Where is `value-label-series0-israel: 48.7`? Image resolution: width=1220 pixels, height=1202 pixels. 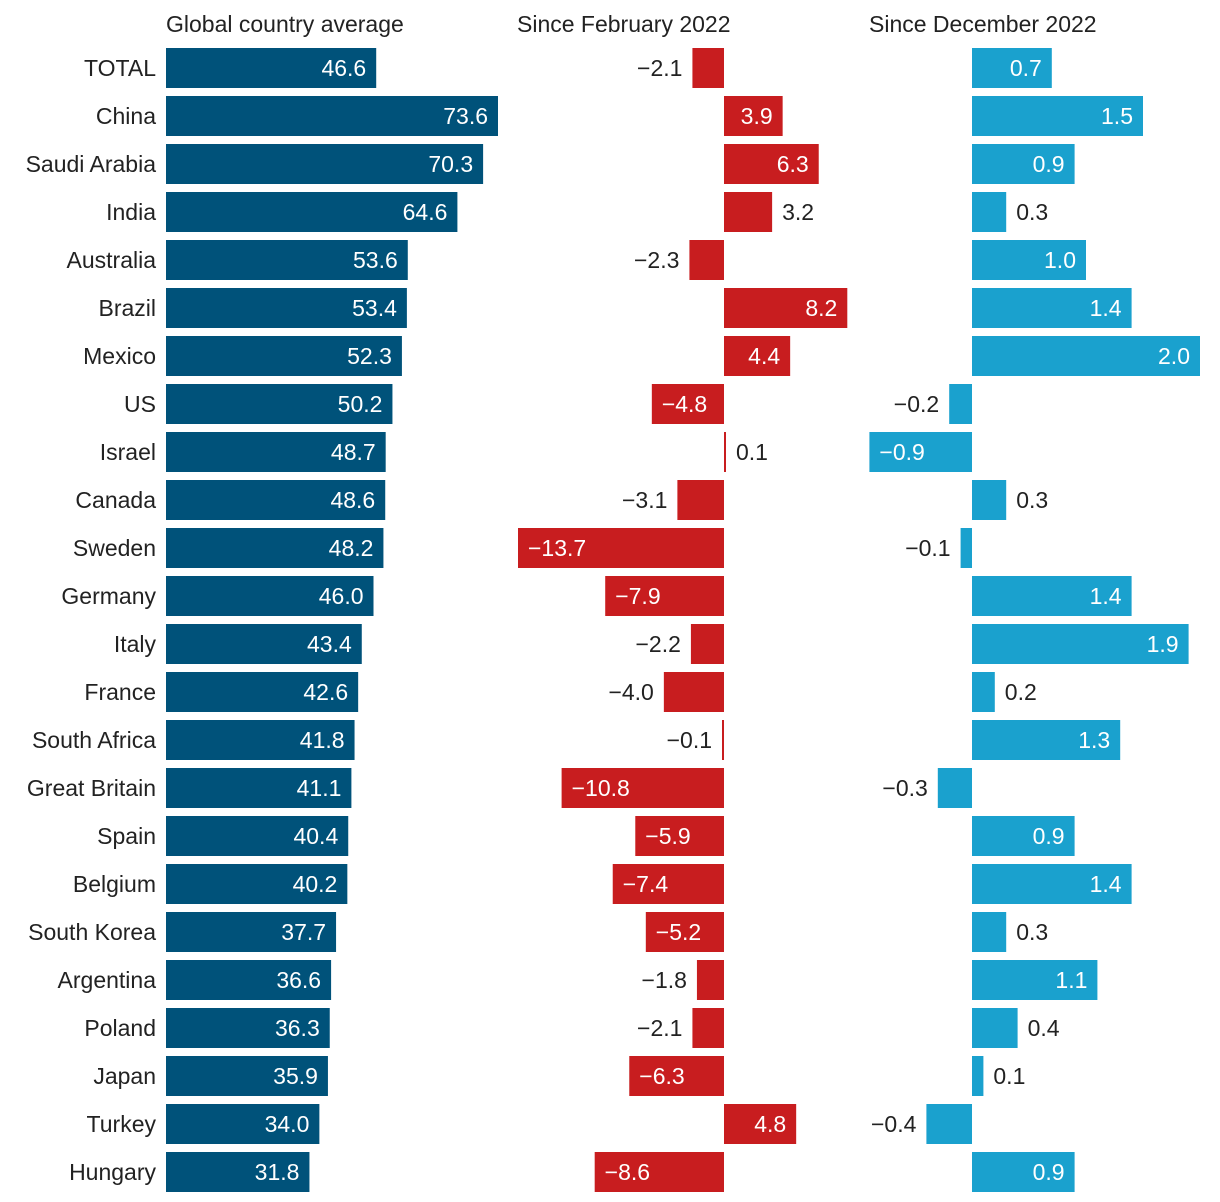
value-label-series0-israel: 48.7 is located at coordinates (353, 452).